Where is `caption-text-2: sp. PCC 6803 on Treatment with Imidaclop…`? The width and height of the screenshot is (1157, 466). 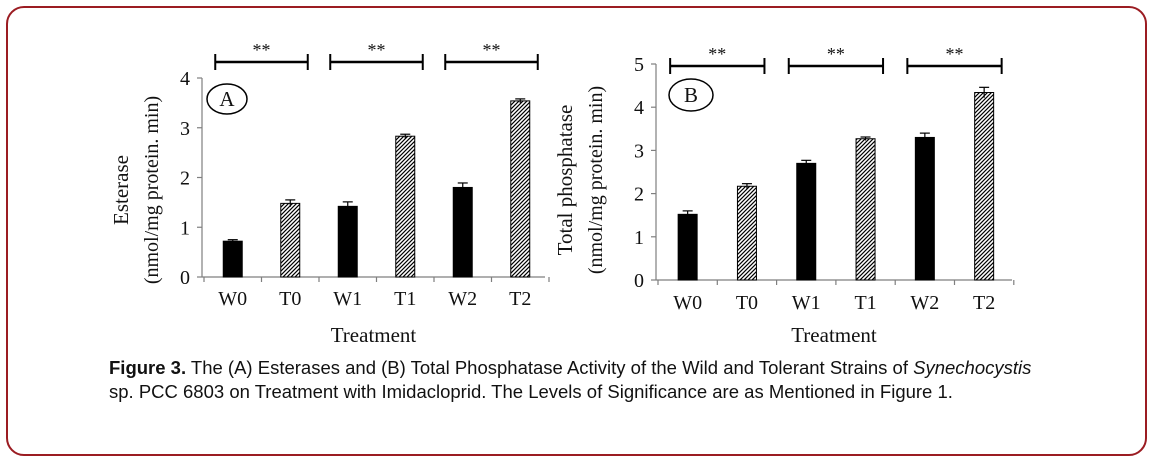 caption-text-2: sp. PCC 6803 on Treatment with Imidaclop… is located at coordinates (531, 391).